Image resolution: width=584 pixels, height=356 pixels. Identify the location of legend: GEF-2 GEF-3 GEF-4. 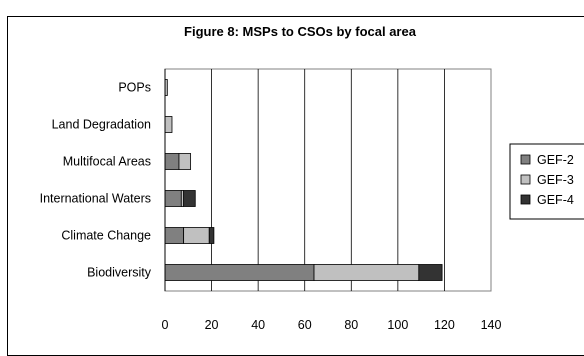
(546, 181).